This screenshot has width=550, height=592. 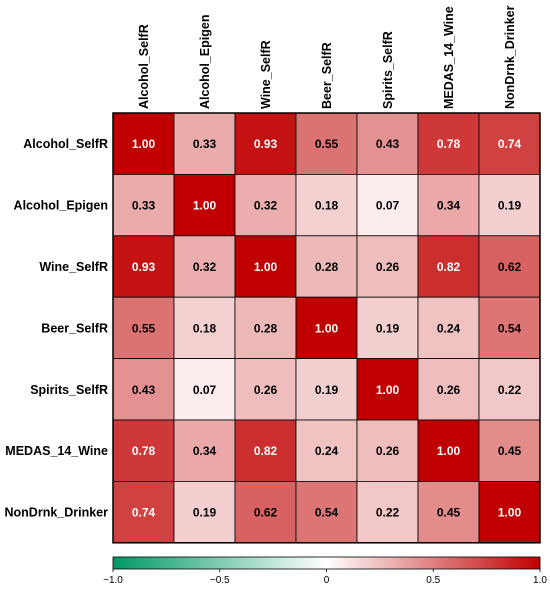 What do you see at coordinates (56, 451) in the screenshot?
I see `row-label: MEDAS_14_Wine` at bounding box center [56, 451].